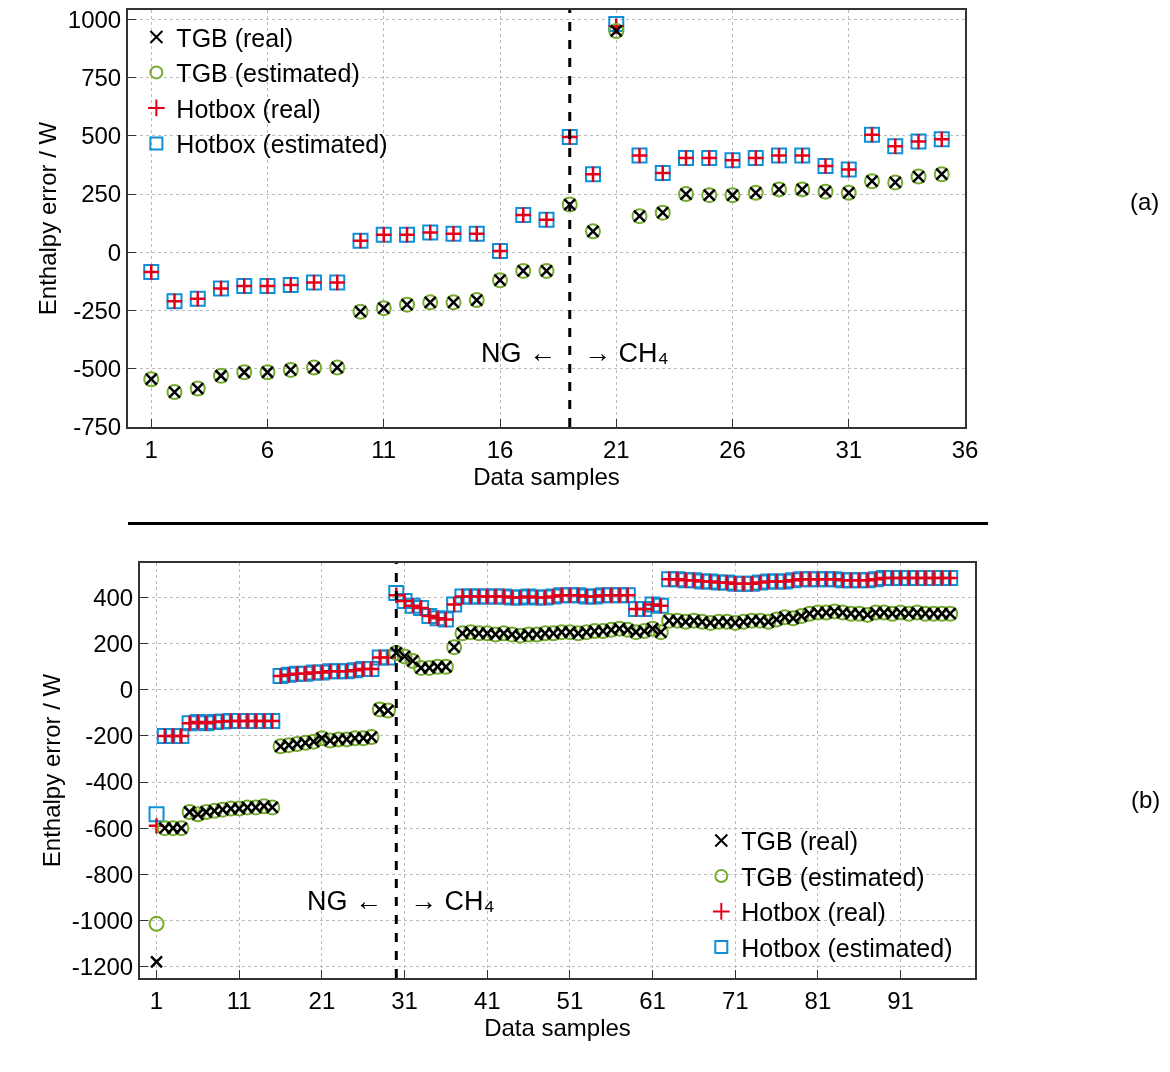 The height and width of the screenshot is (1072, 1170). Describe the element at coordinates (500, 449) in the screenshot. I see `x-tick-label: 16` at that location.